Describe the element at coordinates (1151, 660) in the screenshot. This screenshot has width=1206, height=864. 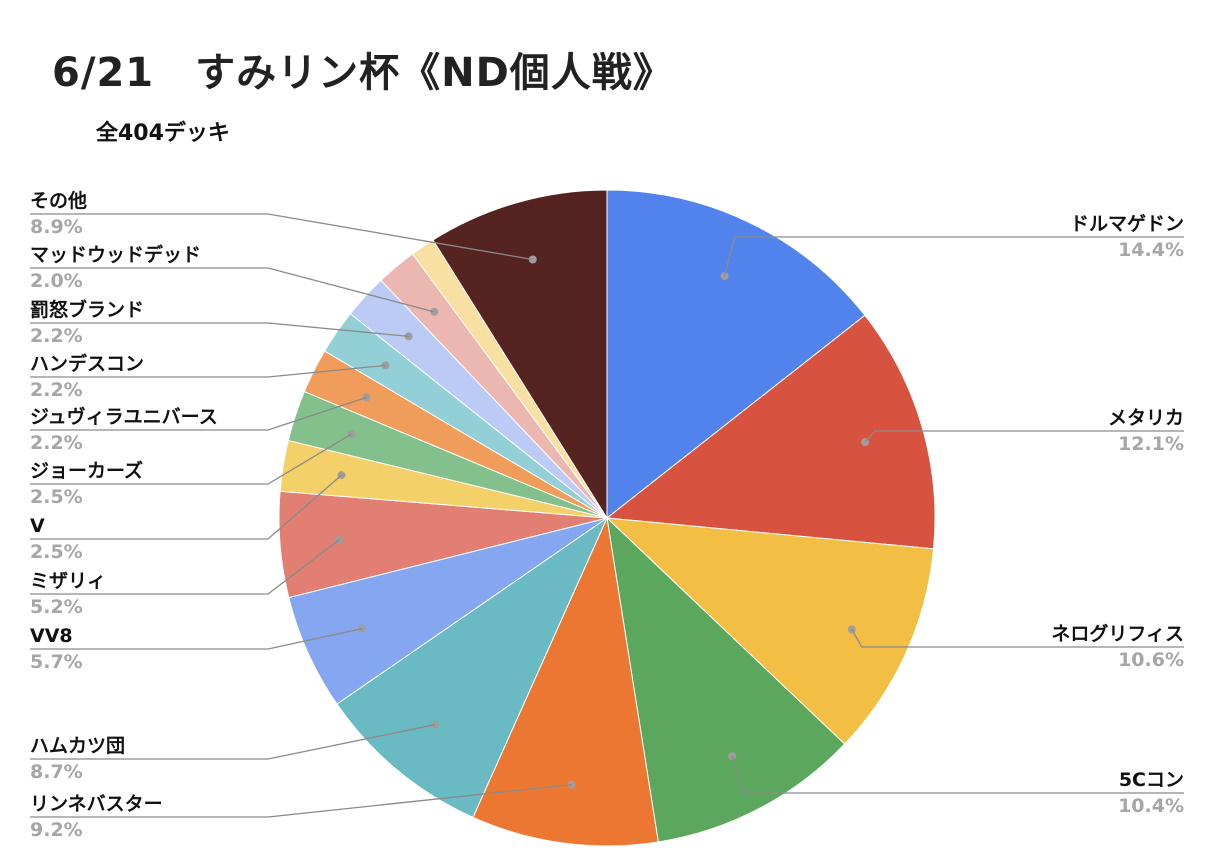
I see `slice-label-percent: 10.6%` at that location.